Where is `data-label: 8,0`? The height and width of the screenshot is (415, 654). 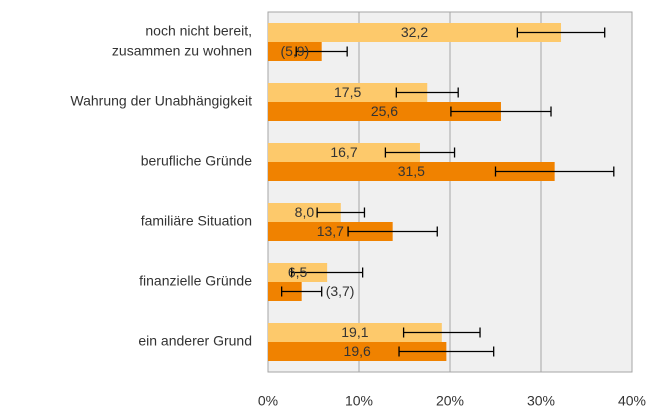 data-label: 8,0 is located at coordinates (305, 212).